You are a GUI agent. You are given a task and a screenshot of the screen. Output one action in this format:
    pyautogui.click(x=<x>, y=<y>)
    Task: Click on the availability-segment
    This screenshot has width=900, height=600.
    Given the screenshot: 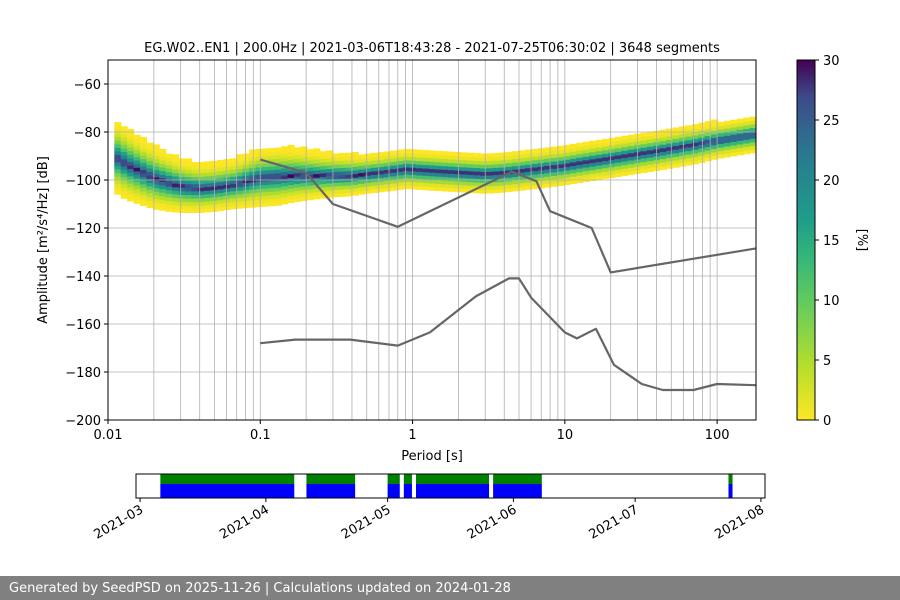 What is the action you would take?
    pyautogui.click(x=517, y=479)
    